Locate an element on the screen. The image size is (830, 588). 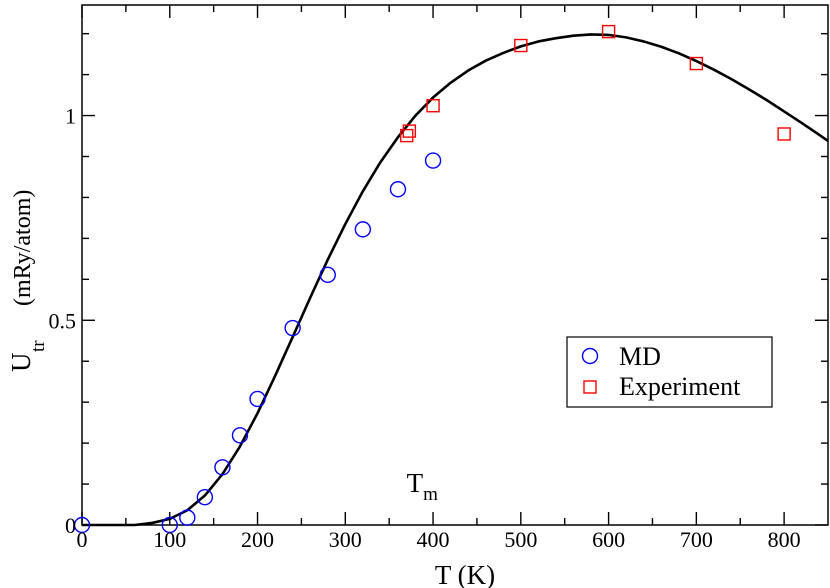
annotation-subscript: m is located at coordinates (430, 494).